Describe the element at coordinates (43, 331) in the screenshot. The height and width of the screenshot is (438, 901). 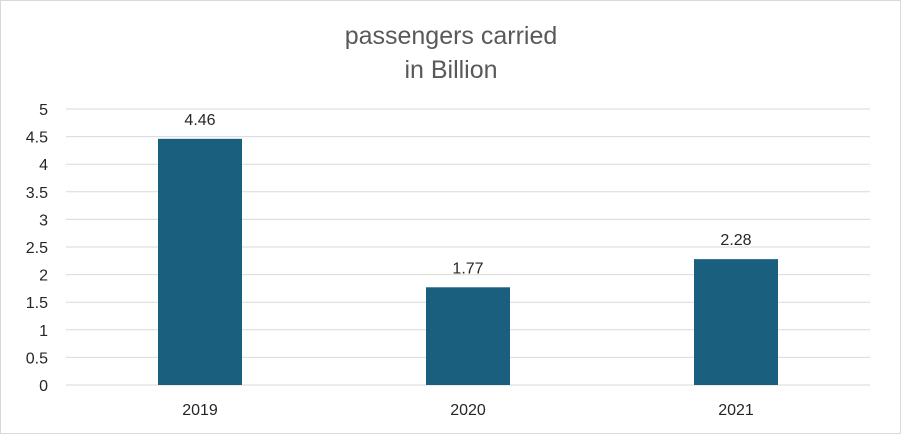
I see `y-tick-label: 1` at that location.